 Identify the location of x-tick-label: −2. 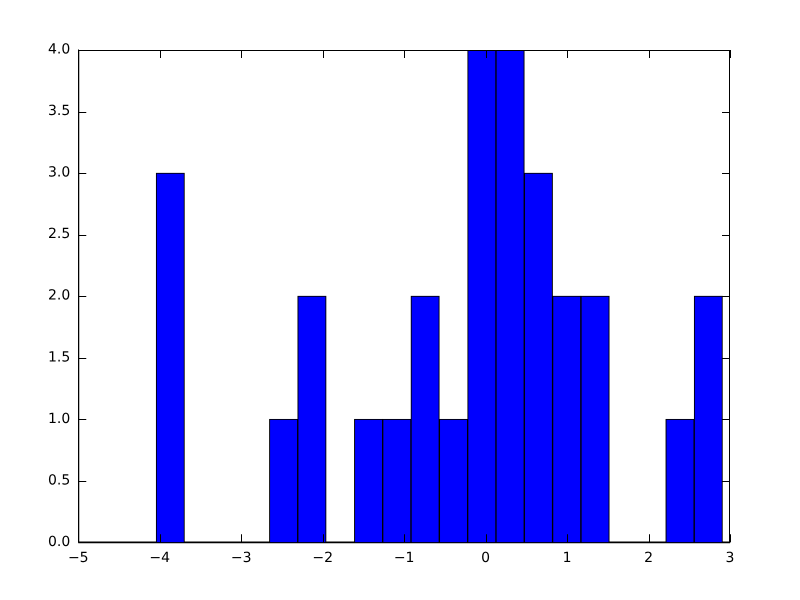
(322, 558).